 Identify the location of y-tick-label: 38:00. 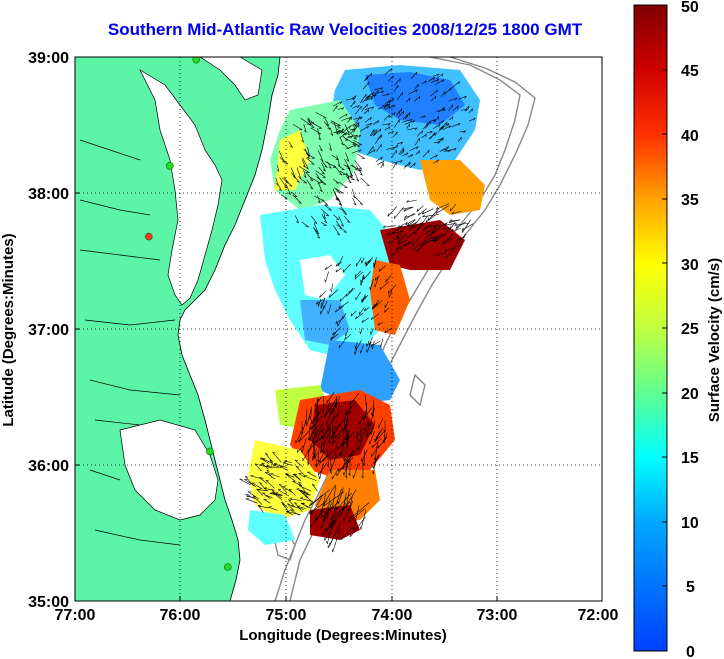
(48, 194).